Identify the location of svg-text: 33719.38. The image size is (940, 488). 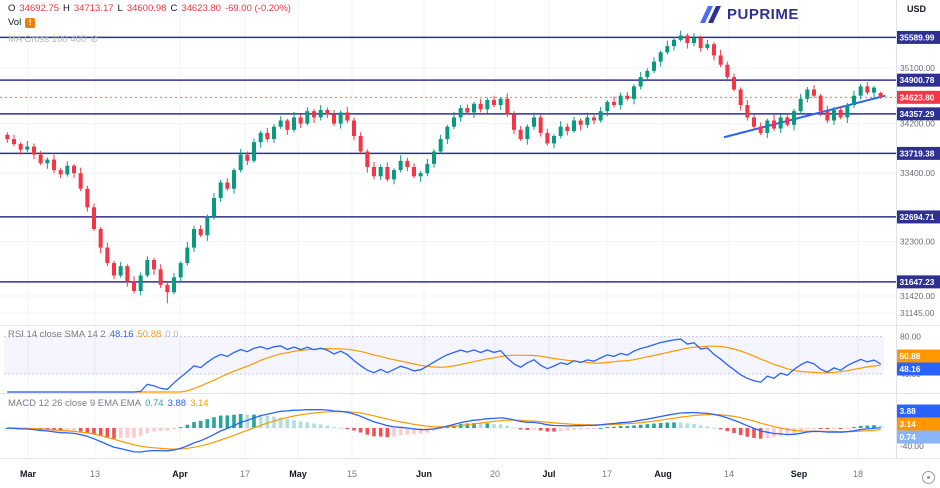
(917, 153).